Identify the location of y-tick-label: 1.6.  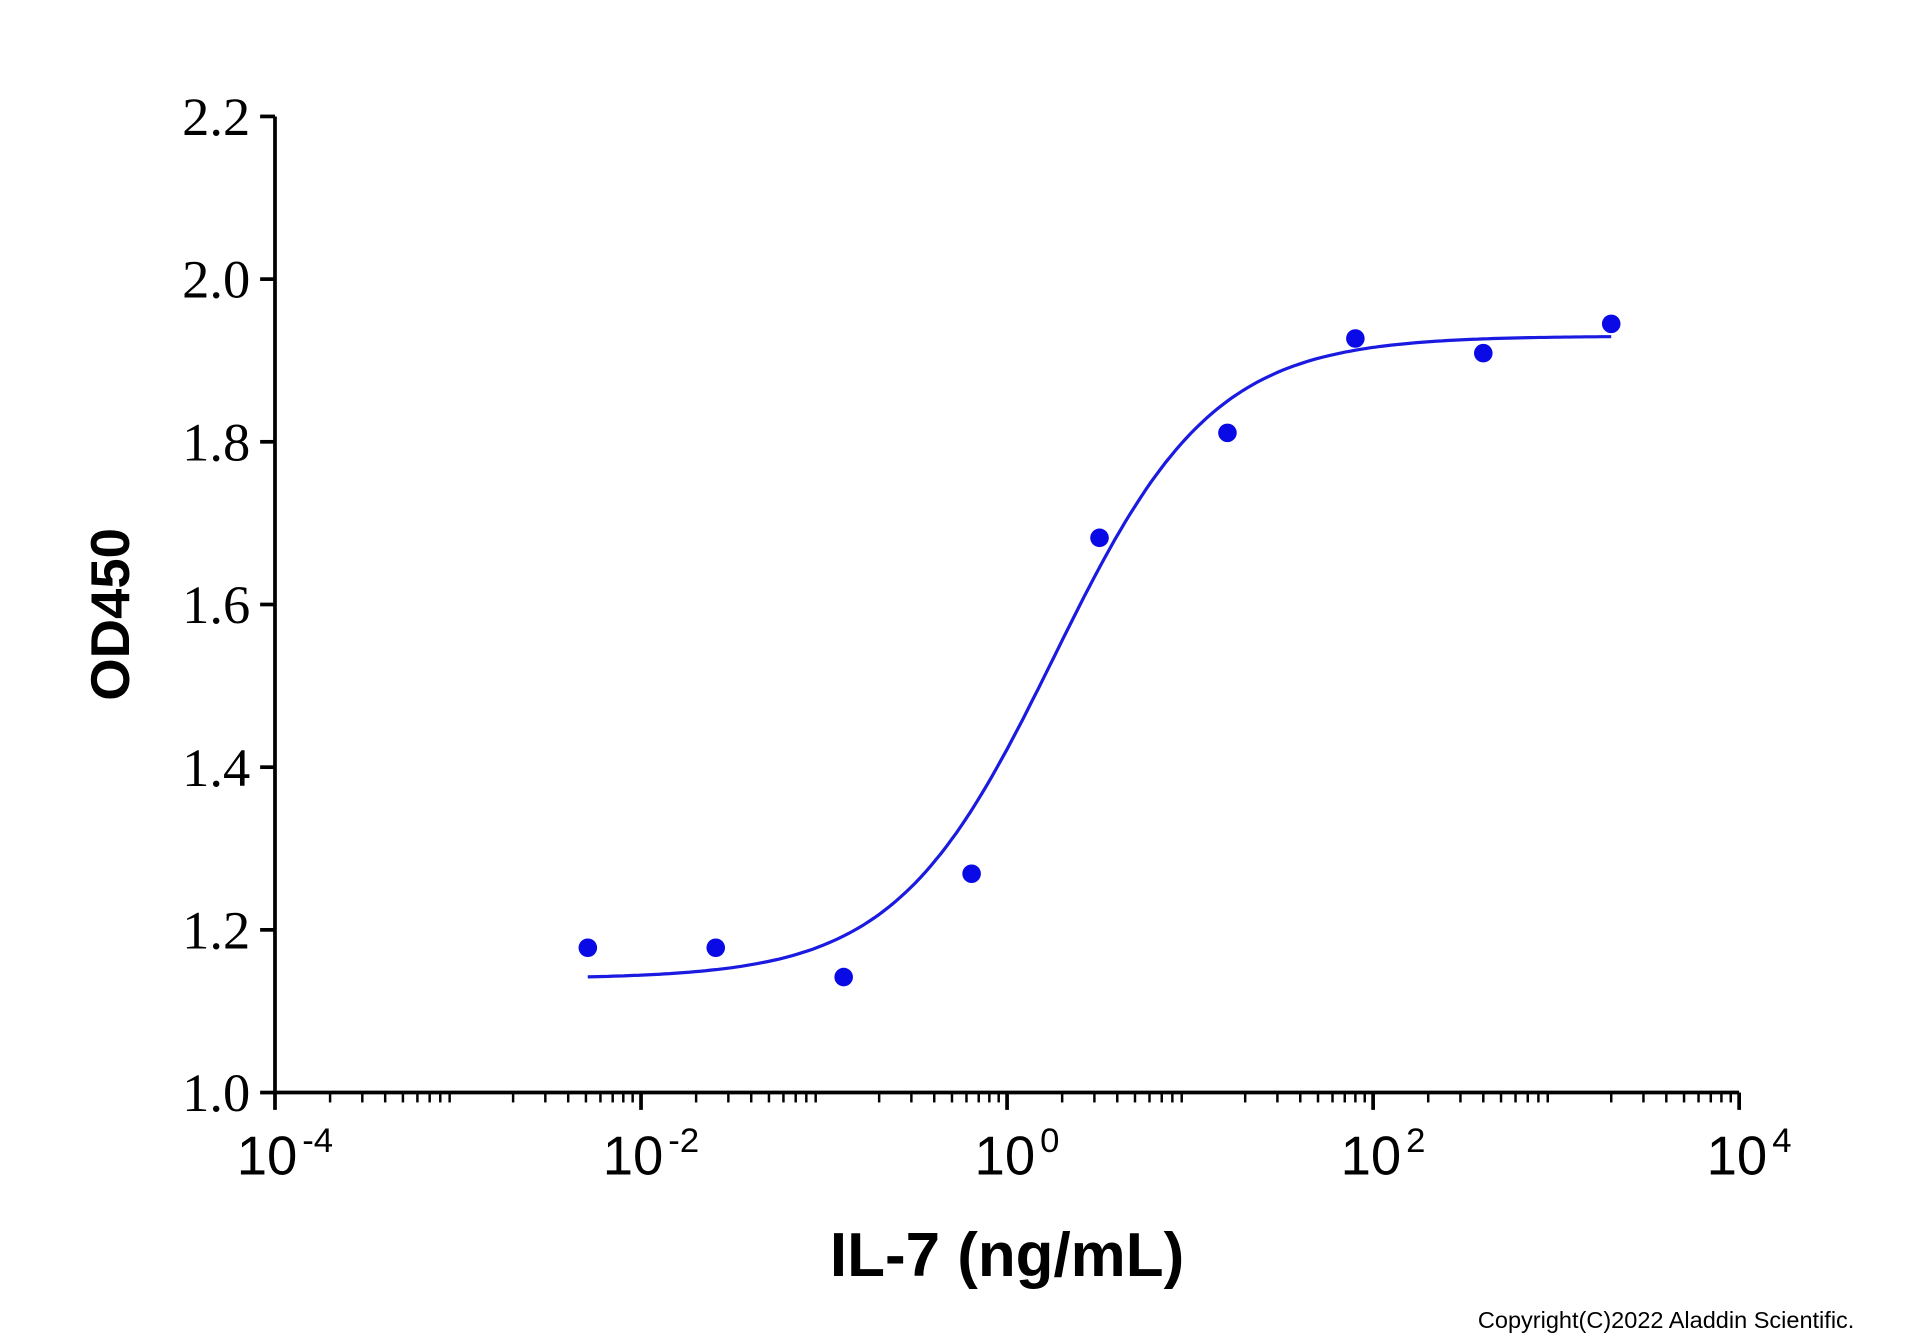
(216, 604).